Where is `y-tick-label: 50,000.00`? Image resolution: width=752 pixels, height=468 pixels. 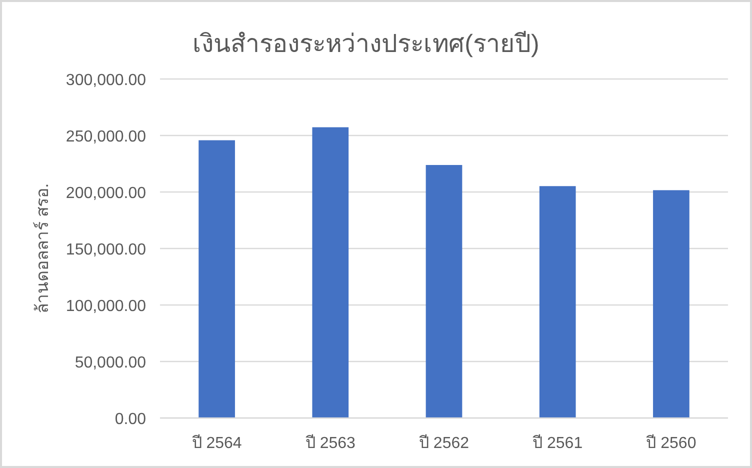
y-tick-label: 50,000.00 is located at coordinates (110, 363).